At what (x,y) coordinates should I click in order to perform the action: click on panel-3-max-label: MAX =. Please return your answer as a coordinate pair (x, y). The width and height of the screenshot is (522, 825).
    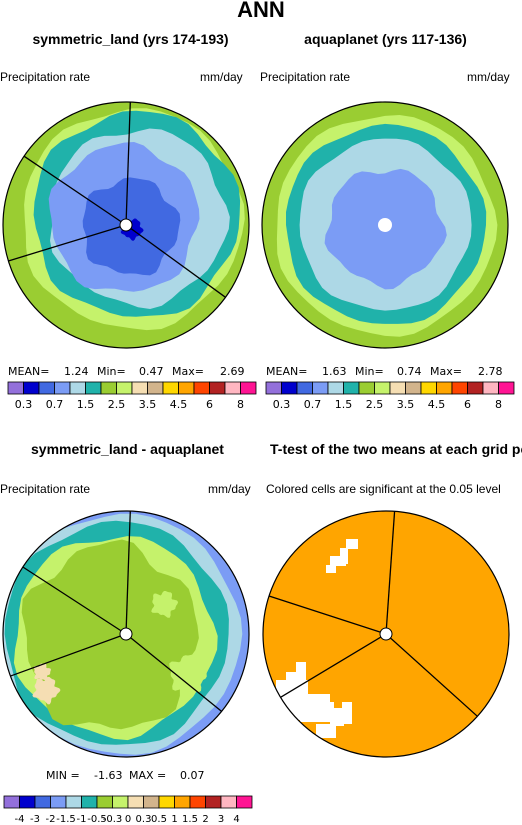
    Looking at the image, I should click on (148, 775).